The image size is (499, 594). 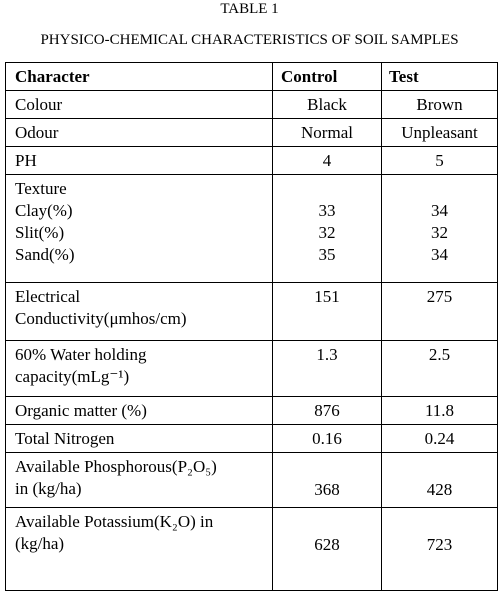 I want to click on value-cell: 723, so click(x=439, y=549).